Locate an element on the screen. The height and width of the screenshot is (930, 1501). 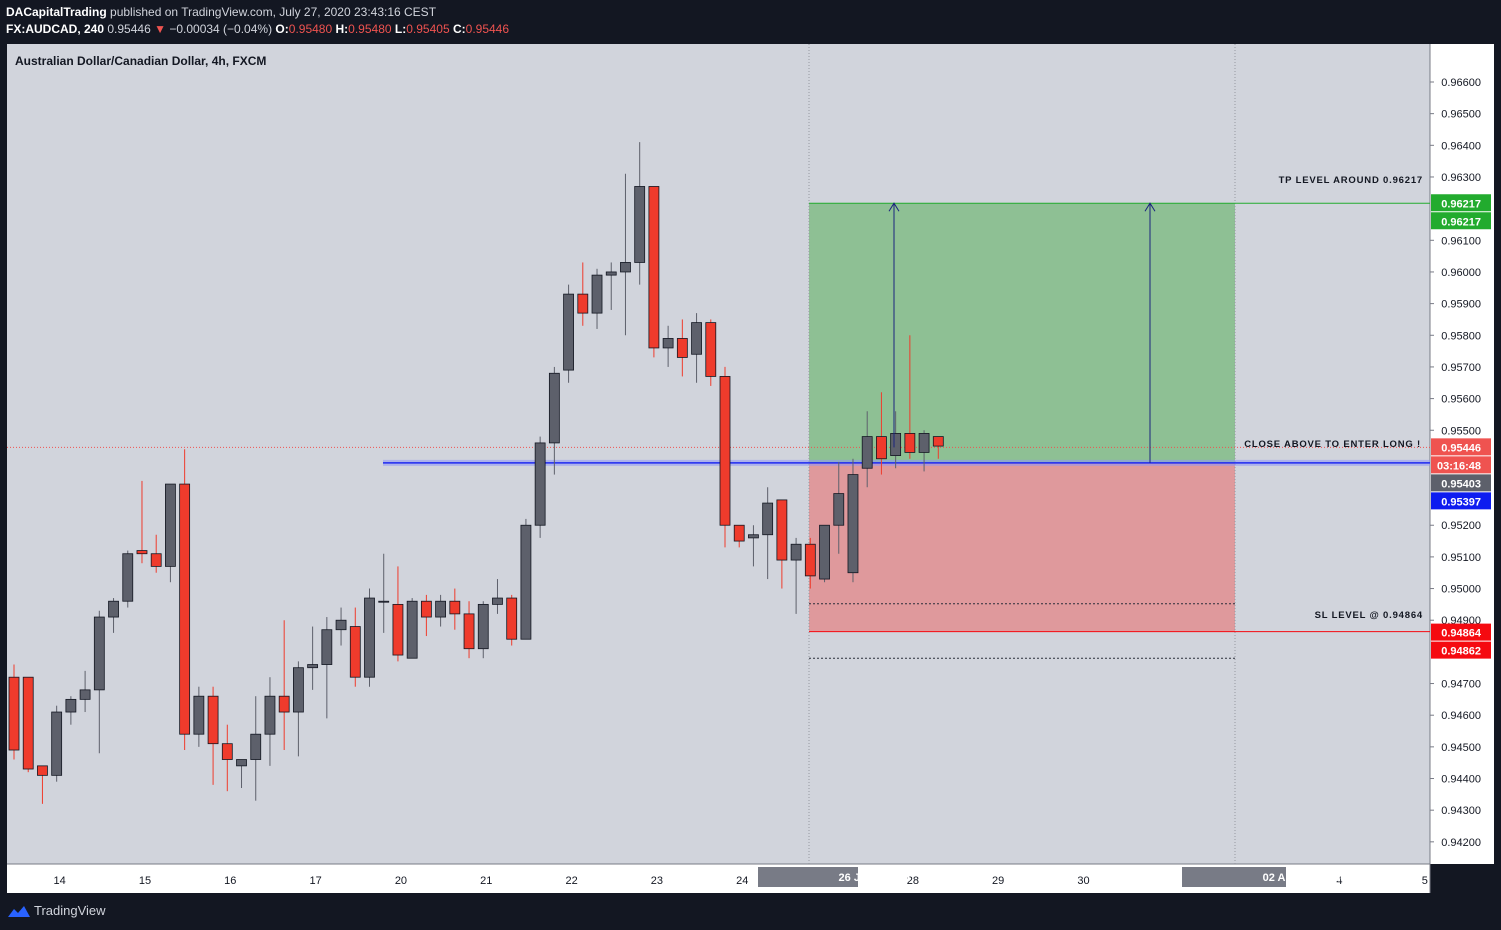
price-tick-label: 0.94400 is located at coordinates (1461, 780).